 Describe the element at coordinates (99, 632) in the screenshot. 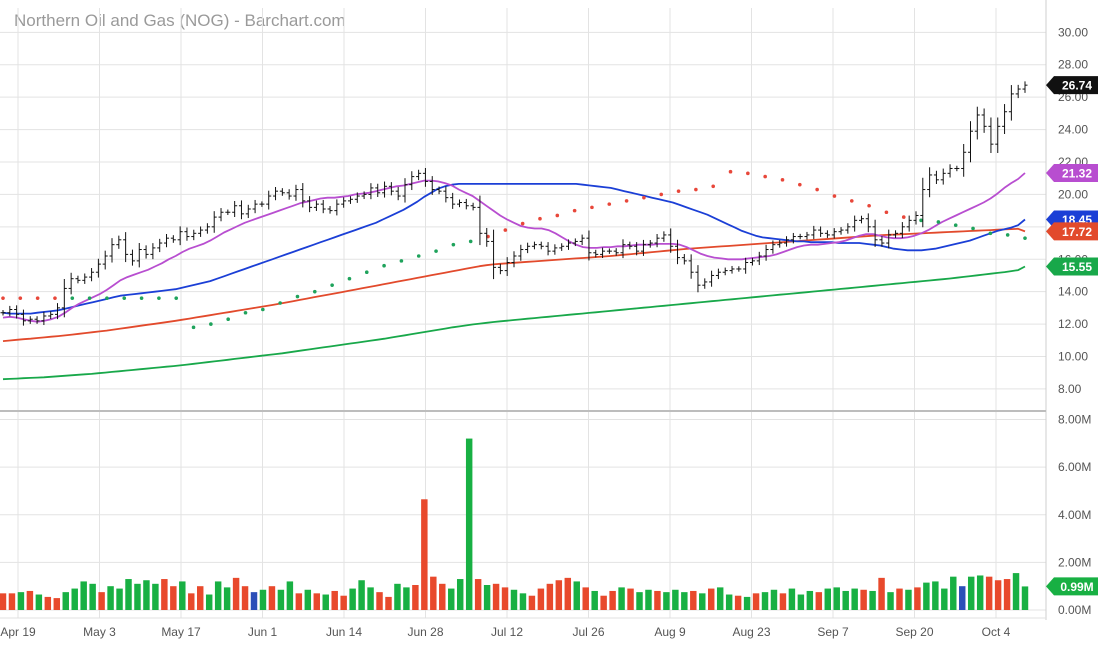

I see `time-tick-label: May 3` at that location.